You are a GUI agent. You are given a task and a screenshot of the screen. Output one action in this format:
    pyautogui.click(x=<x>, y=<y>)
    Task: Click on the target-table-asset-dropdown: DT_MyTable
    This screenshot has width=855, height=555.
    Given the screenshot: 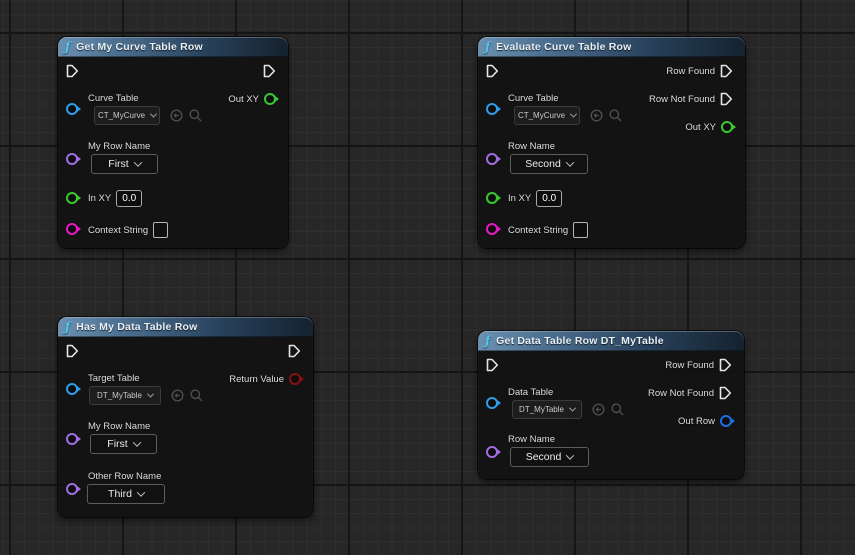 What is the action you would take?
    pyautogui.click(x=125, y=395)
    